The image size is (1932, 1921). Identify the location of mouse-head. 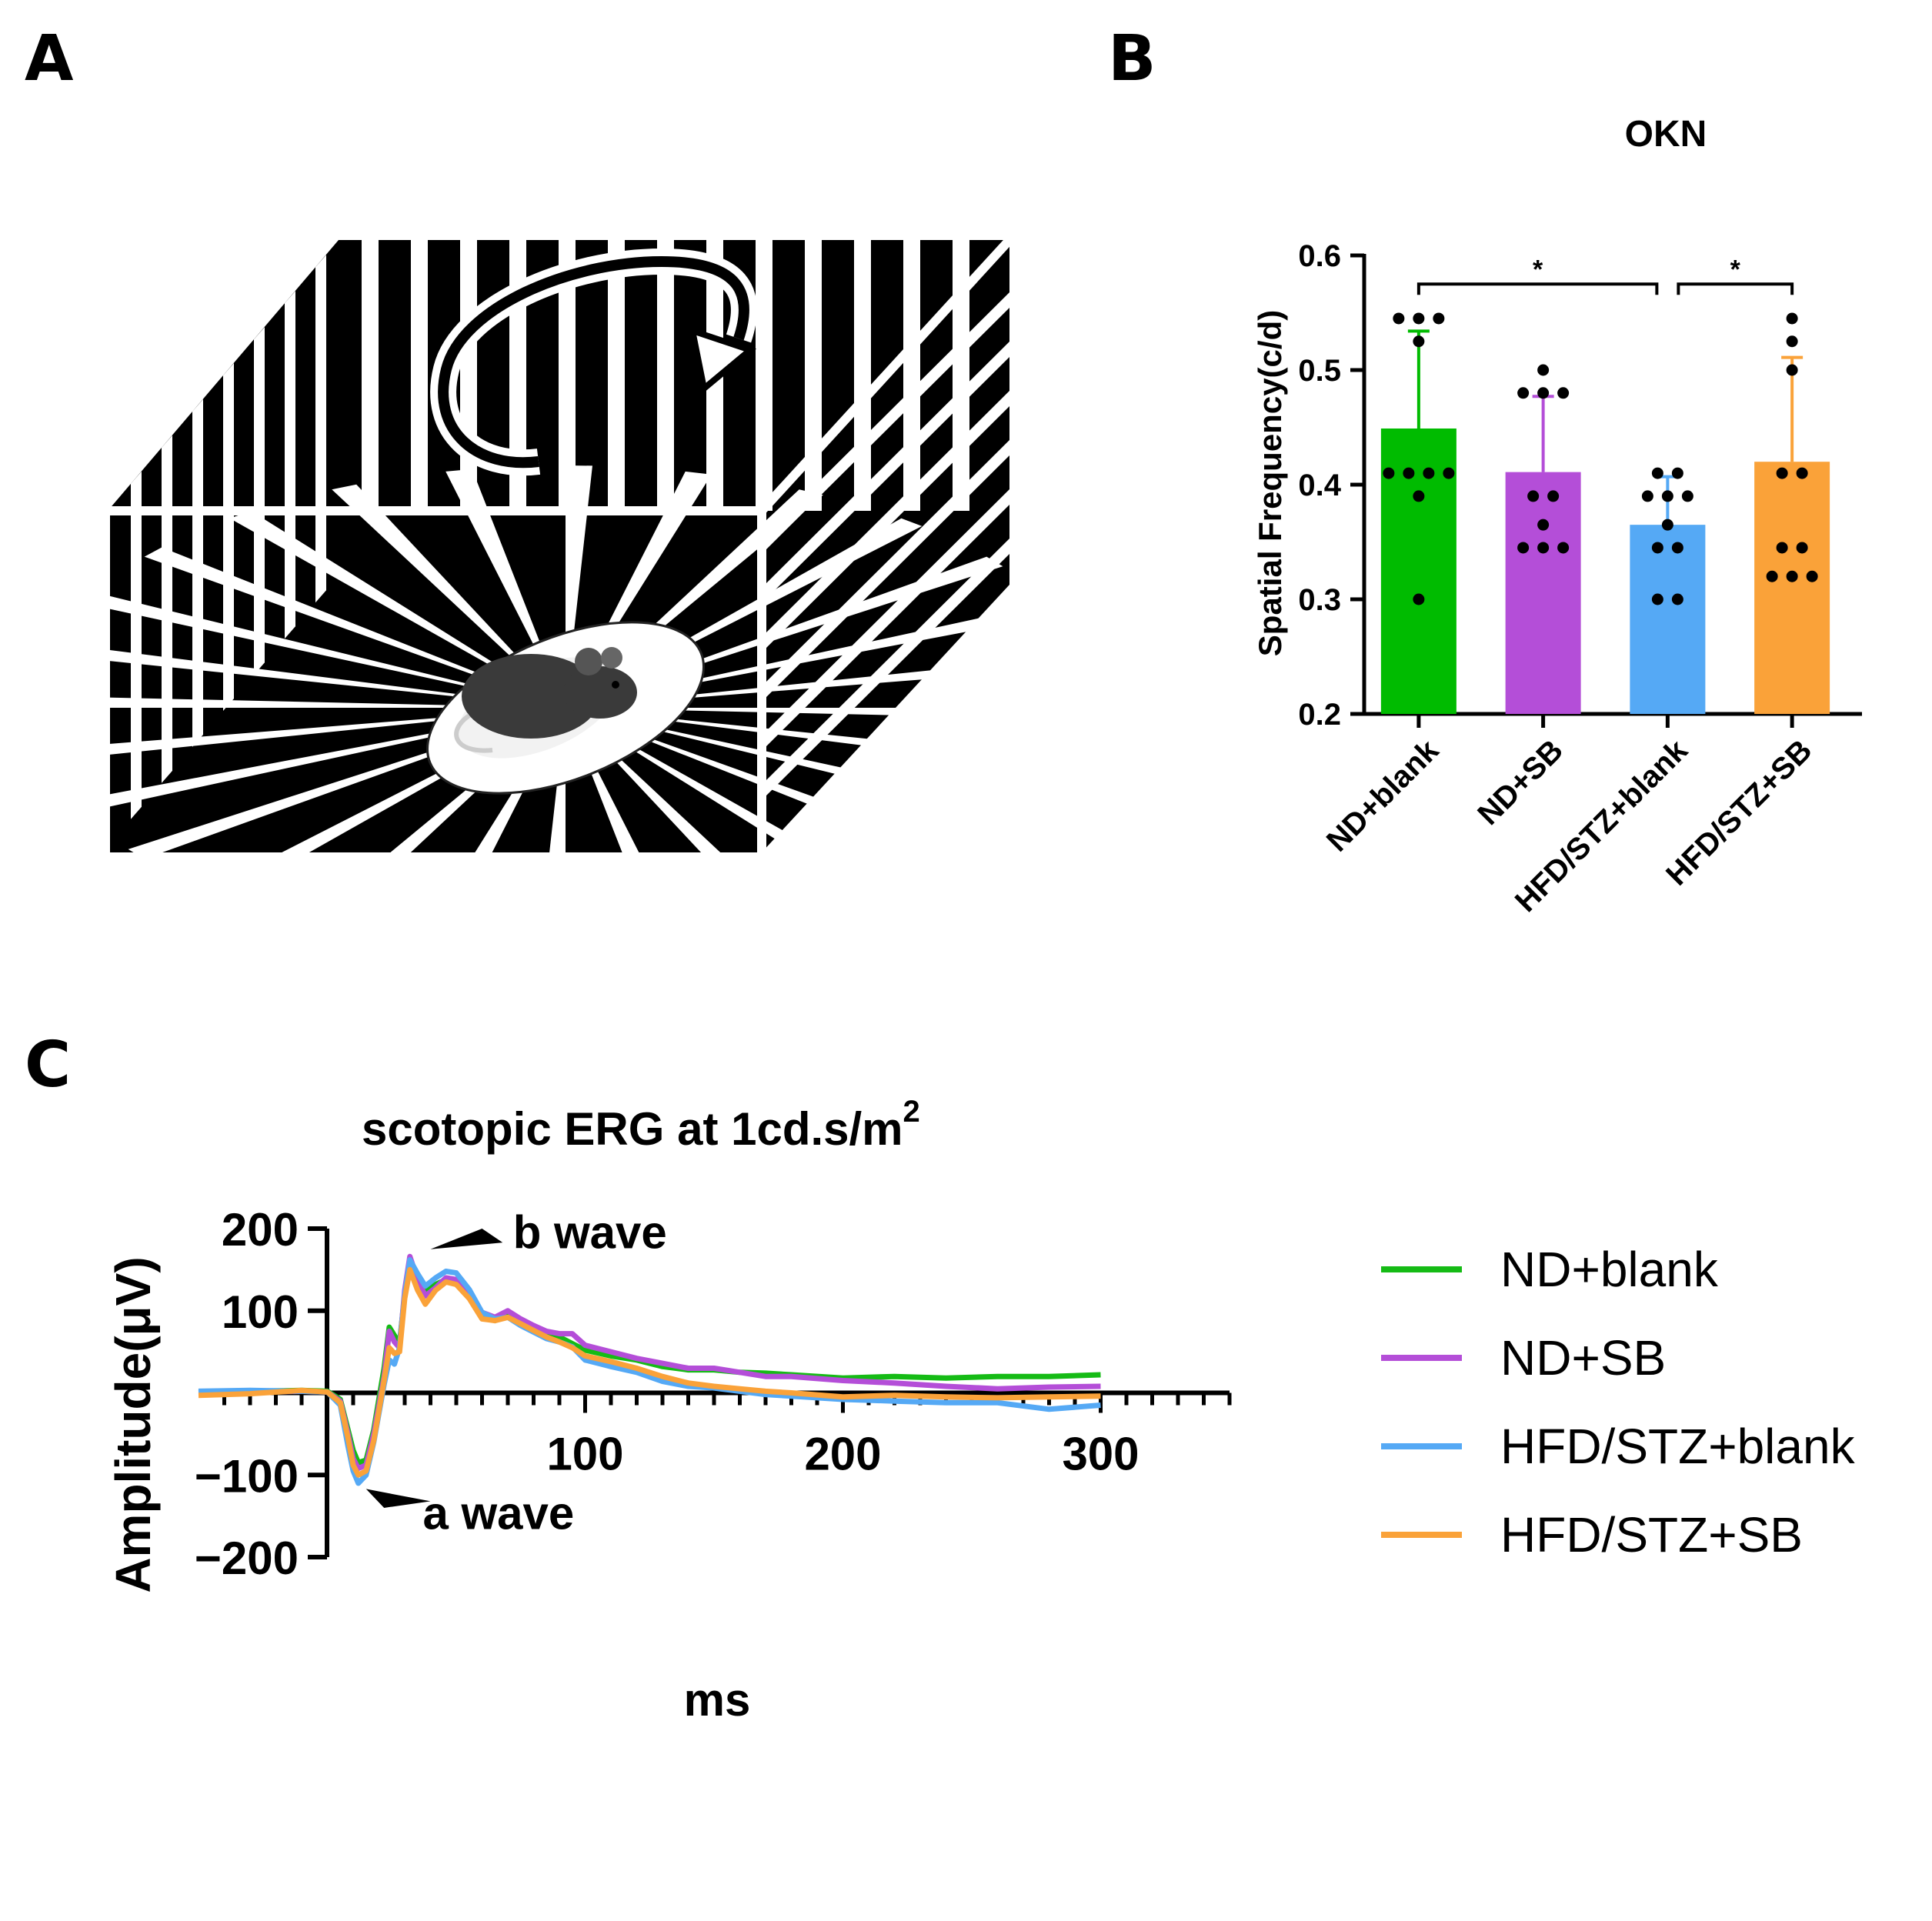
(600, 692).